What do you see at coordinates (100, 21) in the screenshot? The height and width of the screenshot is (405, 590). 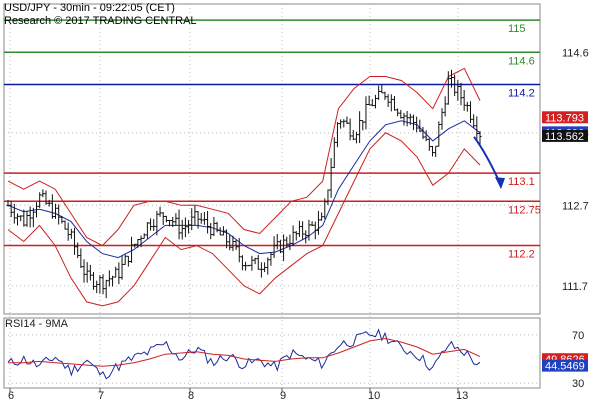 I see `copyright-text: Research © 2017 TRADING CENTRAL` at bounding box center [100, 21].